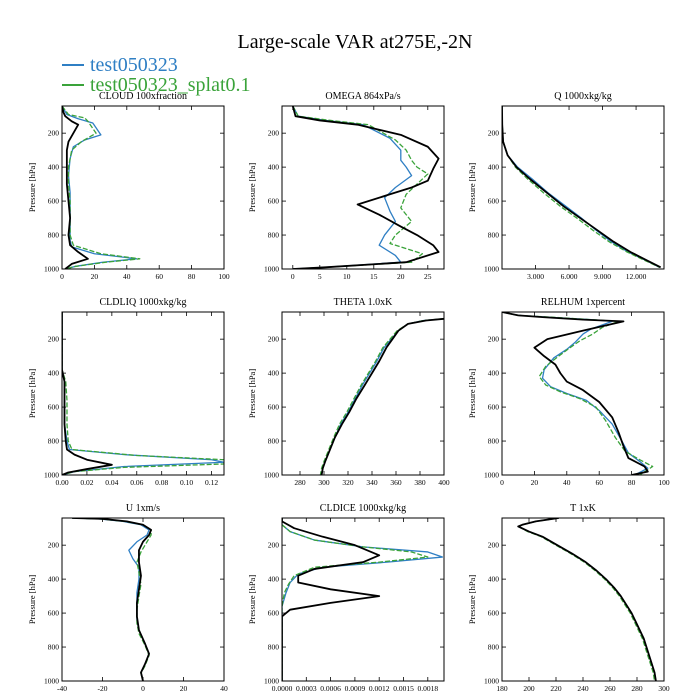 This screenshot has width=700, height=700. Describe the element at coordinates (363, 302) in the screenshot. I see `panel-title: THETA 1.0xK` at that location.